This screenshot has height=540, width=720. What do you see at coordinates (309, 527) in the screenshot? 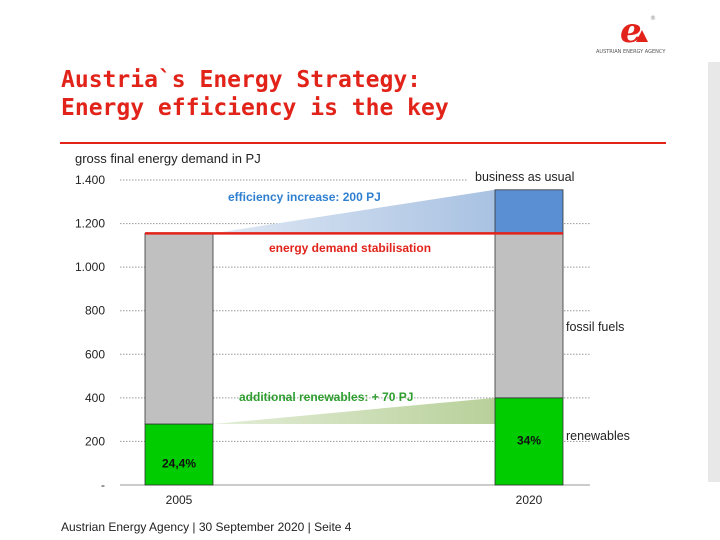
I see `footer-sep-2: |` at bounding box center [309, 527].